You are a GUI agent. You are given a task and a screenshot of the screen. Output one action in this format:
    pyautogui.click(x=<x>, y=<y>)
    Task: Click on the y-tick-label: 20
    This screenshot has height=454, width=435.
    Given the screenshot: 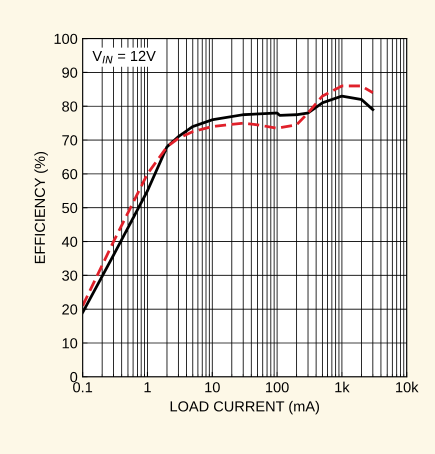 What is the action you would take?
    pyautogui.click(x=70, y=309)
    